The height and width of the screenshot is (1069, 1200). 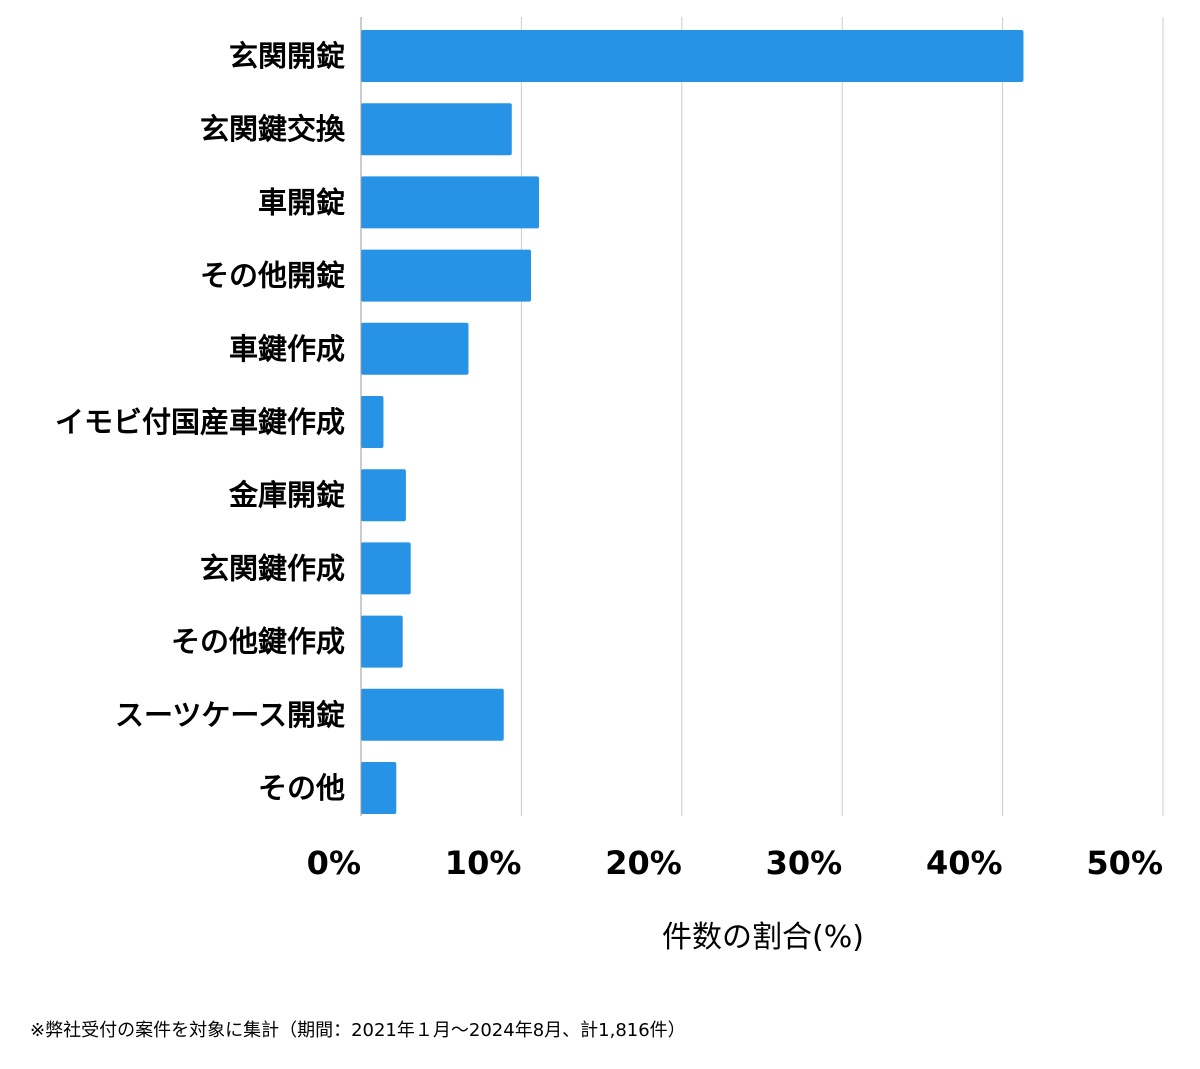 What do you see at coordinates (287, 56) in the screenshot?
I see `category-label: 玄関開錠` at bounding box center [287, 56].